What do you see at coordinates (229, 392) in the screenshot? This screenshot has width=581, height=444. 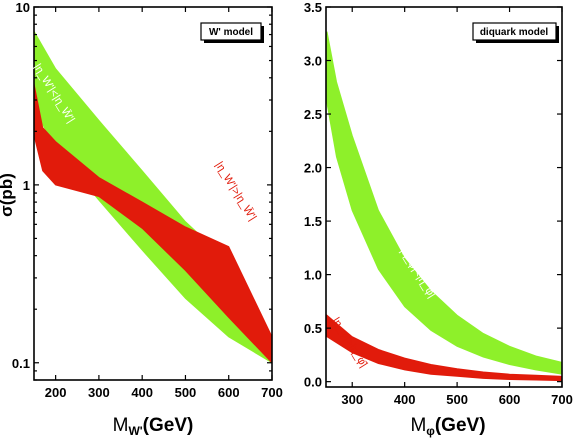 I see `w-prime-x-tick-label: 600` at bounding box center [229, 392].